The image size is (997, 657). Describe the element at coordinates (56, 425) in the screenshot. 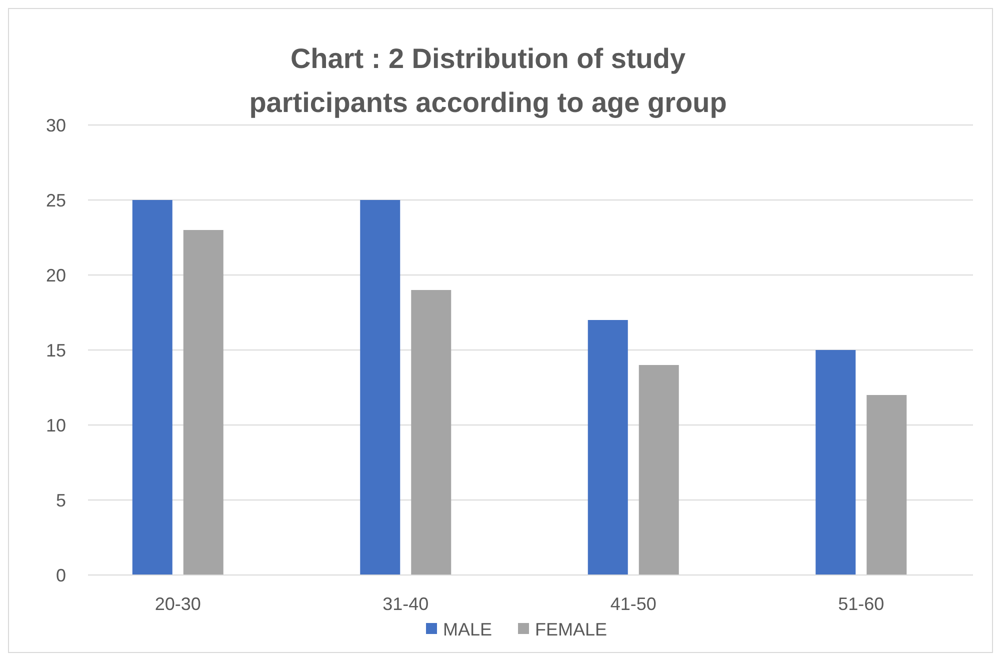

I see `y-tick-label: 10` at that location.